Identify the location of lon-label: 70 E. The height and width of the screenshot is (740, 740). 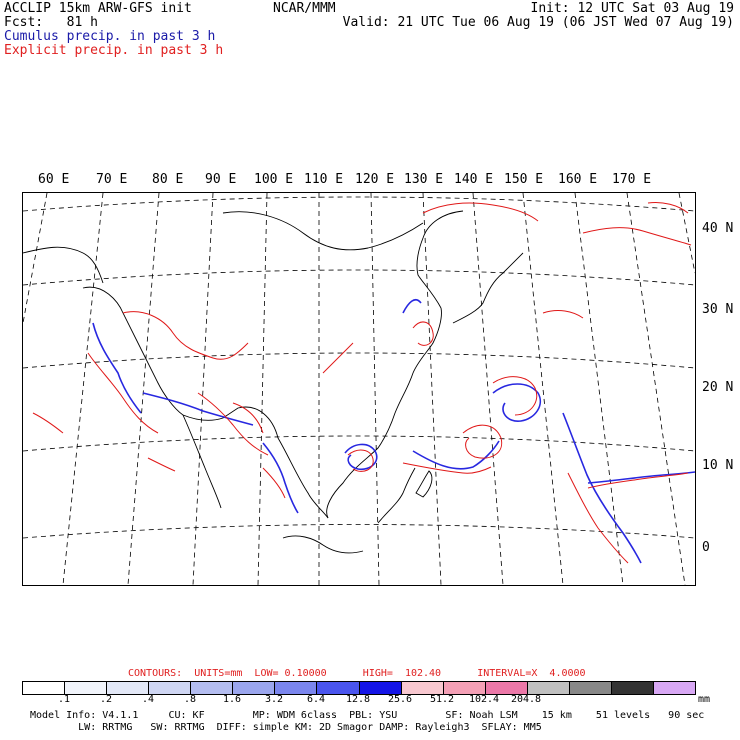
(112, 179).